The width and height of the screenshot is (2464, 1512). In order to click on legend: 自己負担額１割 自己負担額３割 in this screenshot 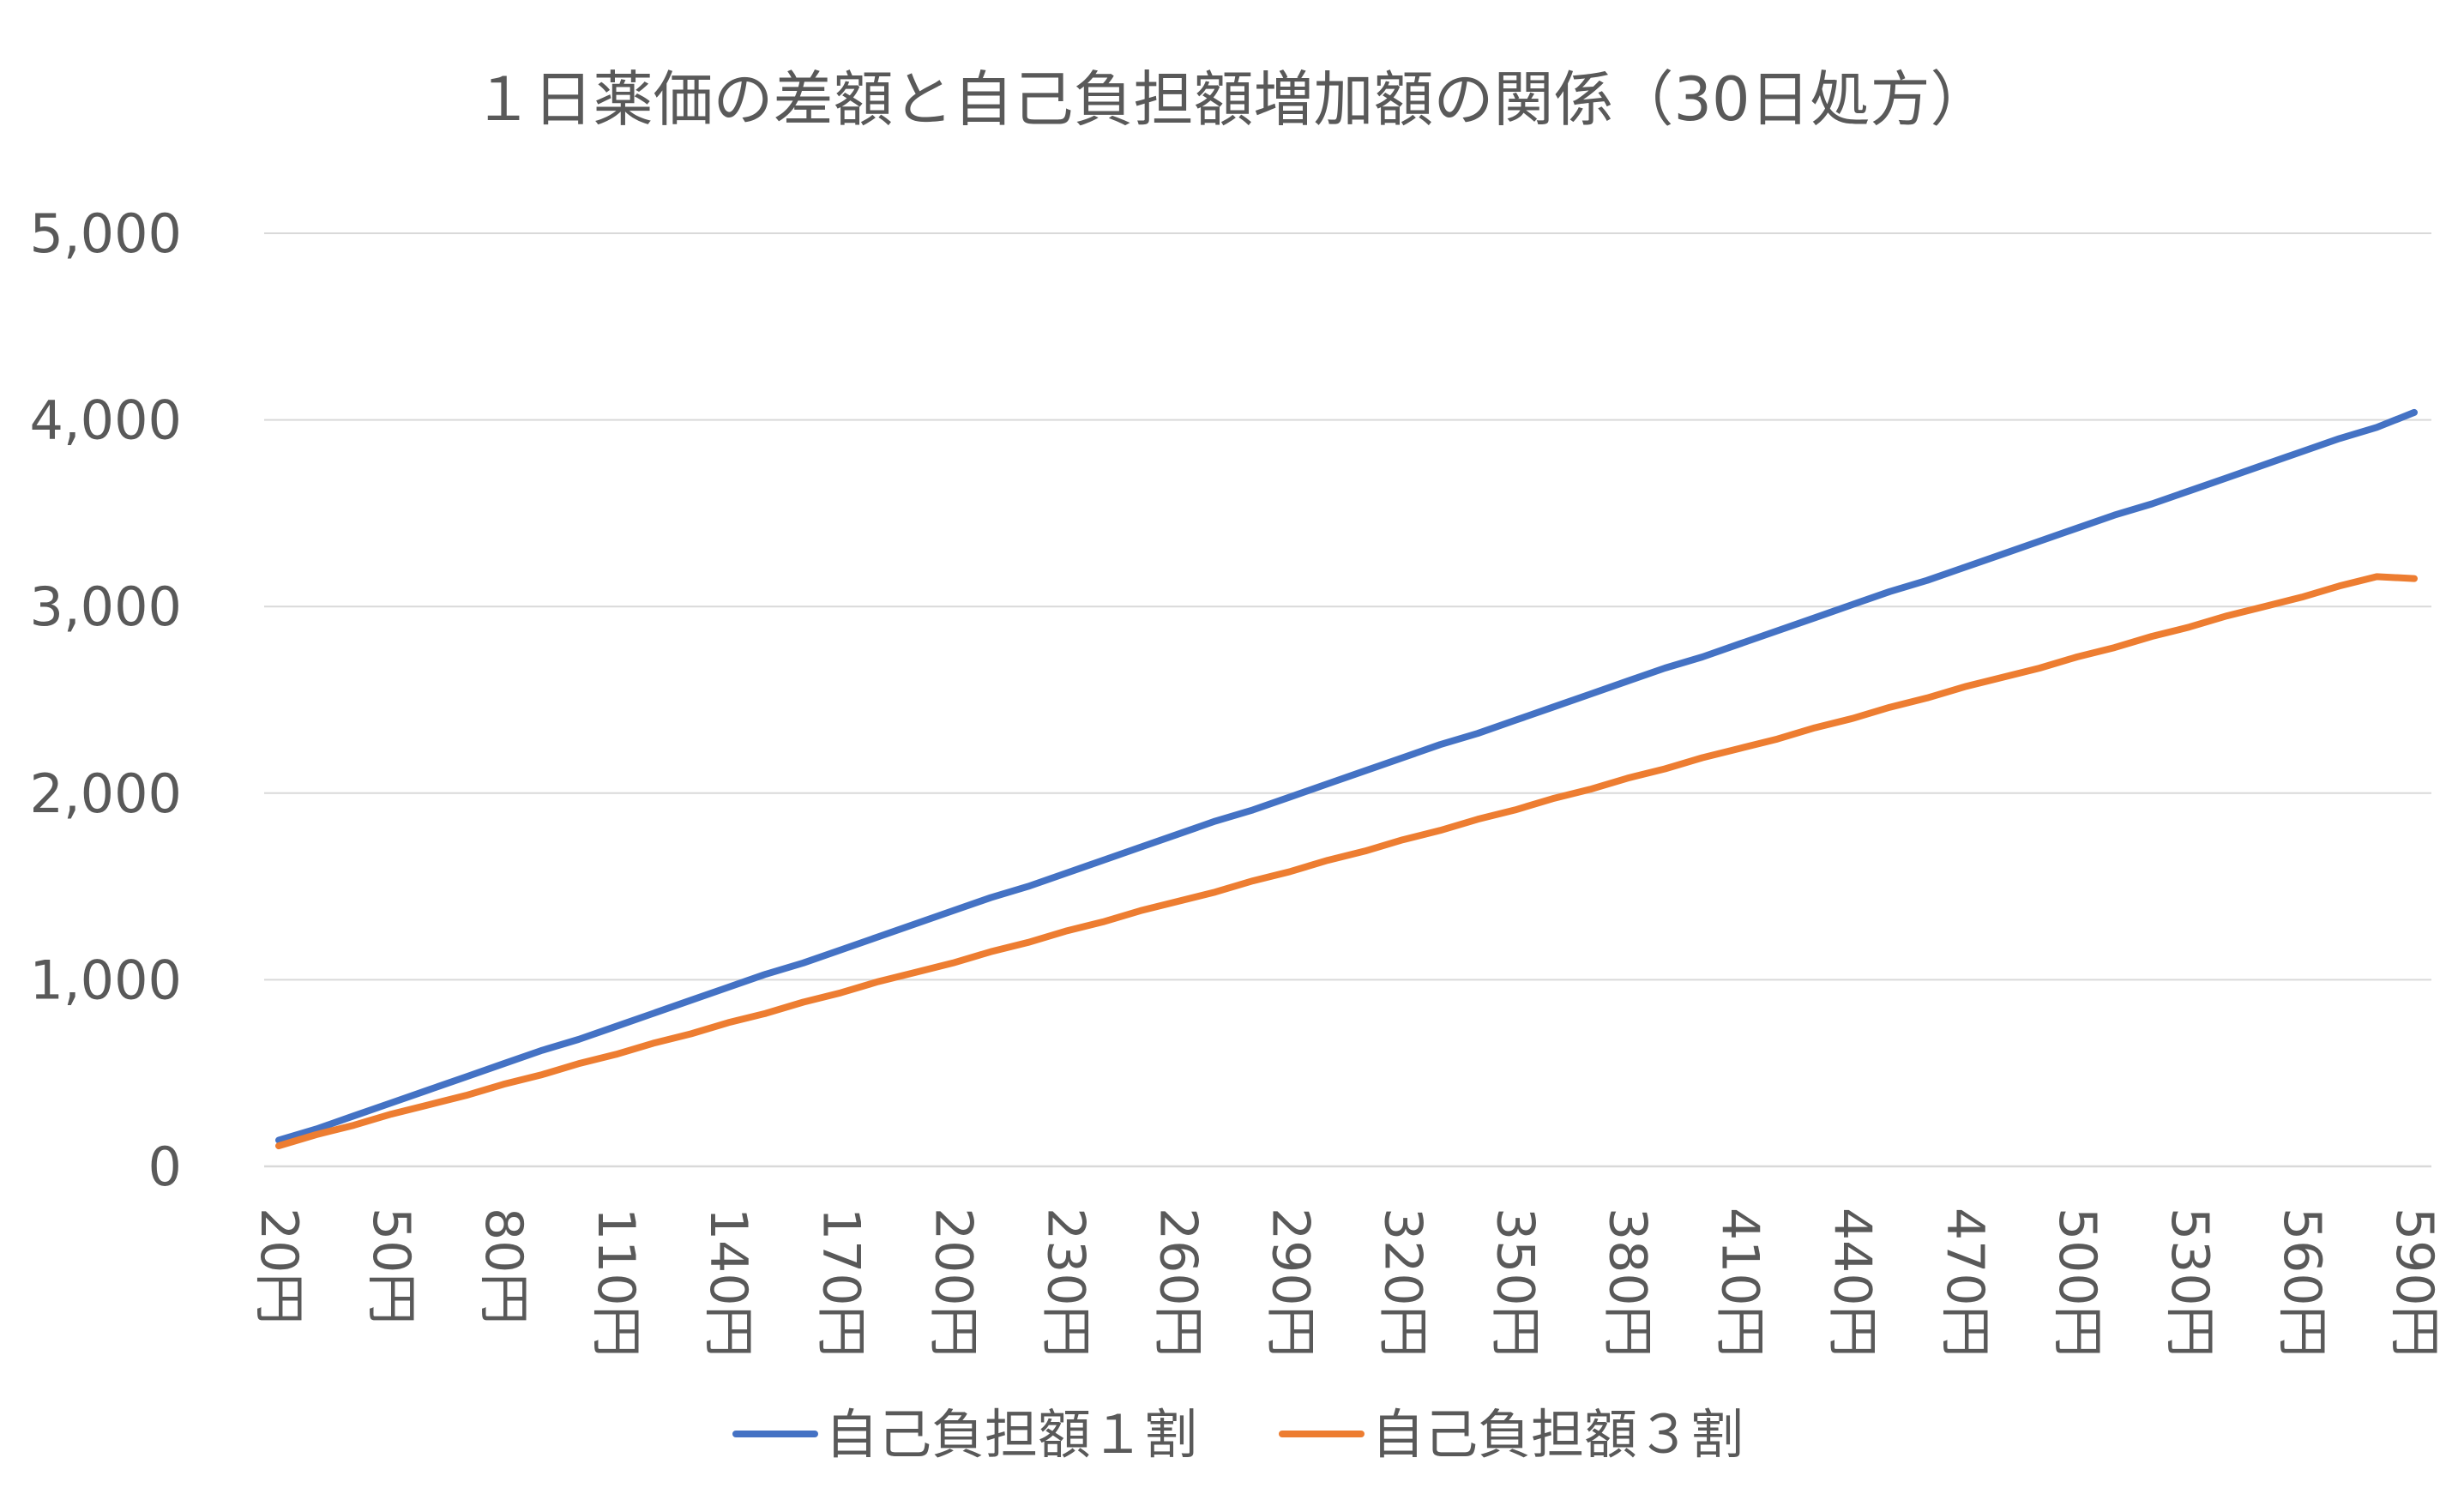, I will do `click(1238, 1434)`.